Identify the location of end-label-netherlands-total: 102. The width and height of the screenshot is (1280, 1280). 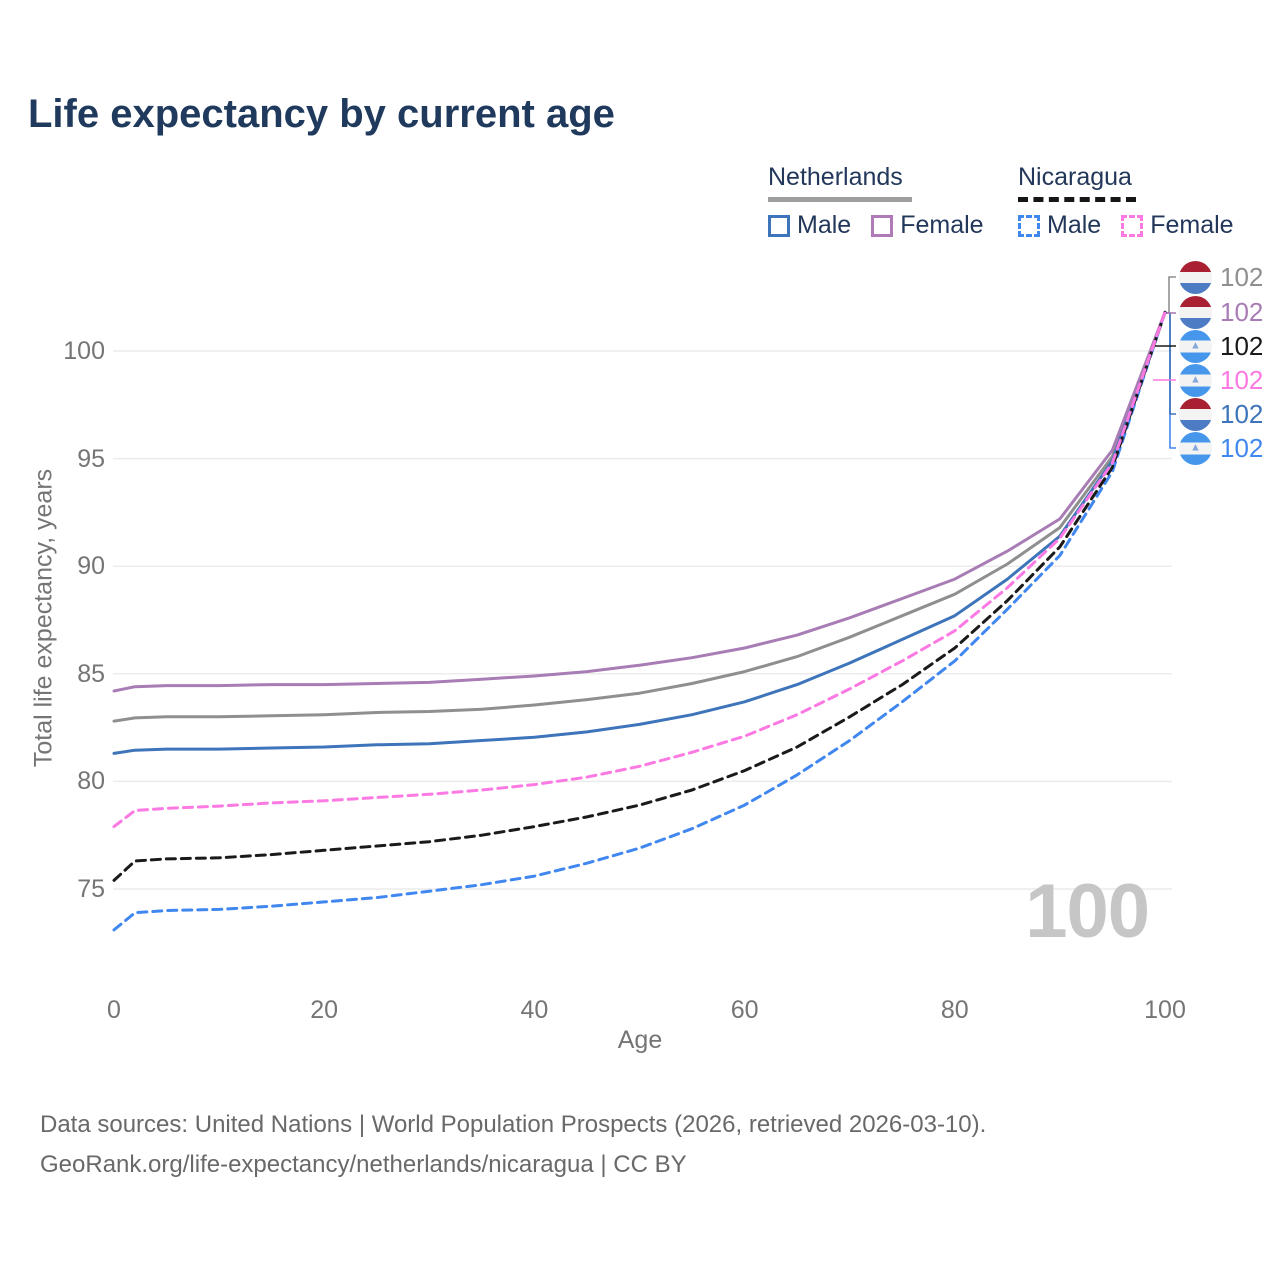
(1221, 277).